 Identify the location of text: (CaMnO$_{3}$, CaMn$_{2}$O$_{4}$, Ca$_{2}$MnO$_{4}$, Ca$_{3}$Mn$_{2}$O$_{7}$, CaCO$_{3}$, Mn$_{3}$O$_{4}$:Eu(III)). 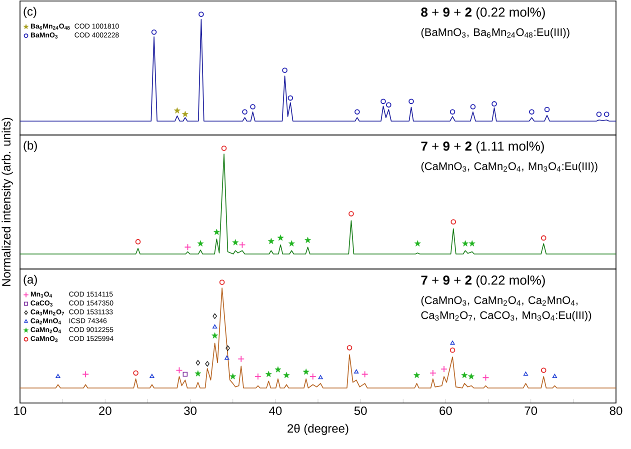
(506, 309).